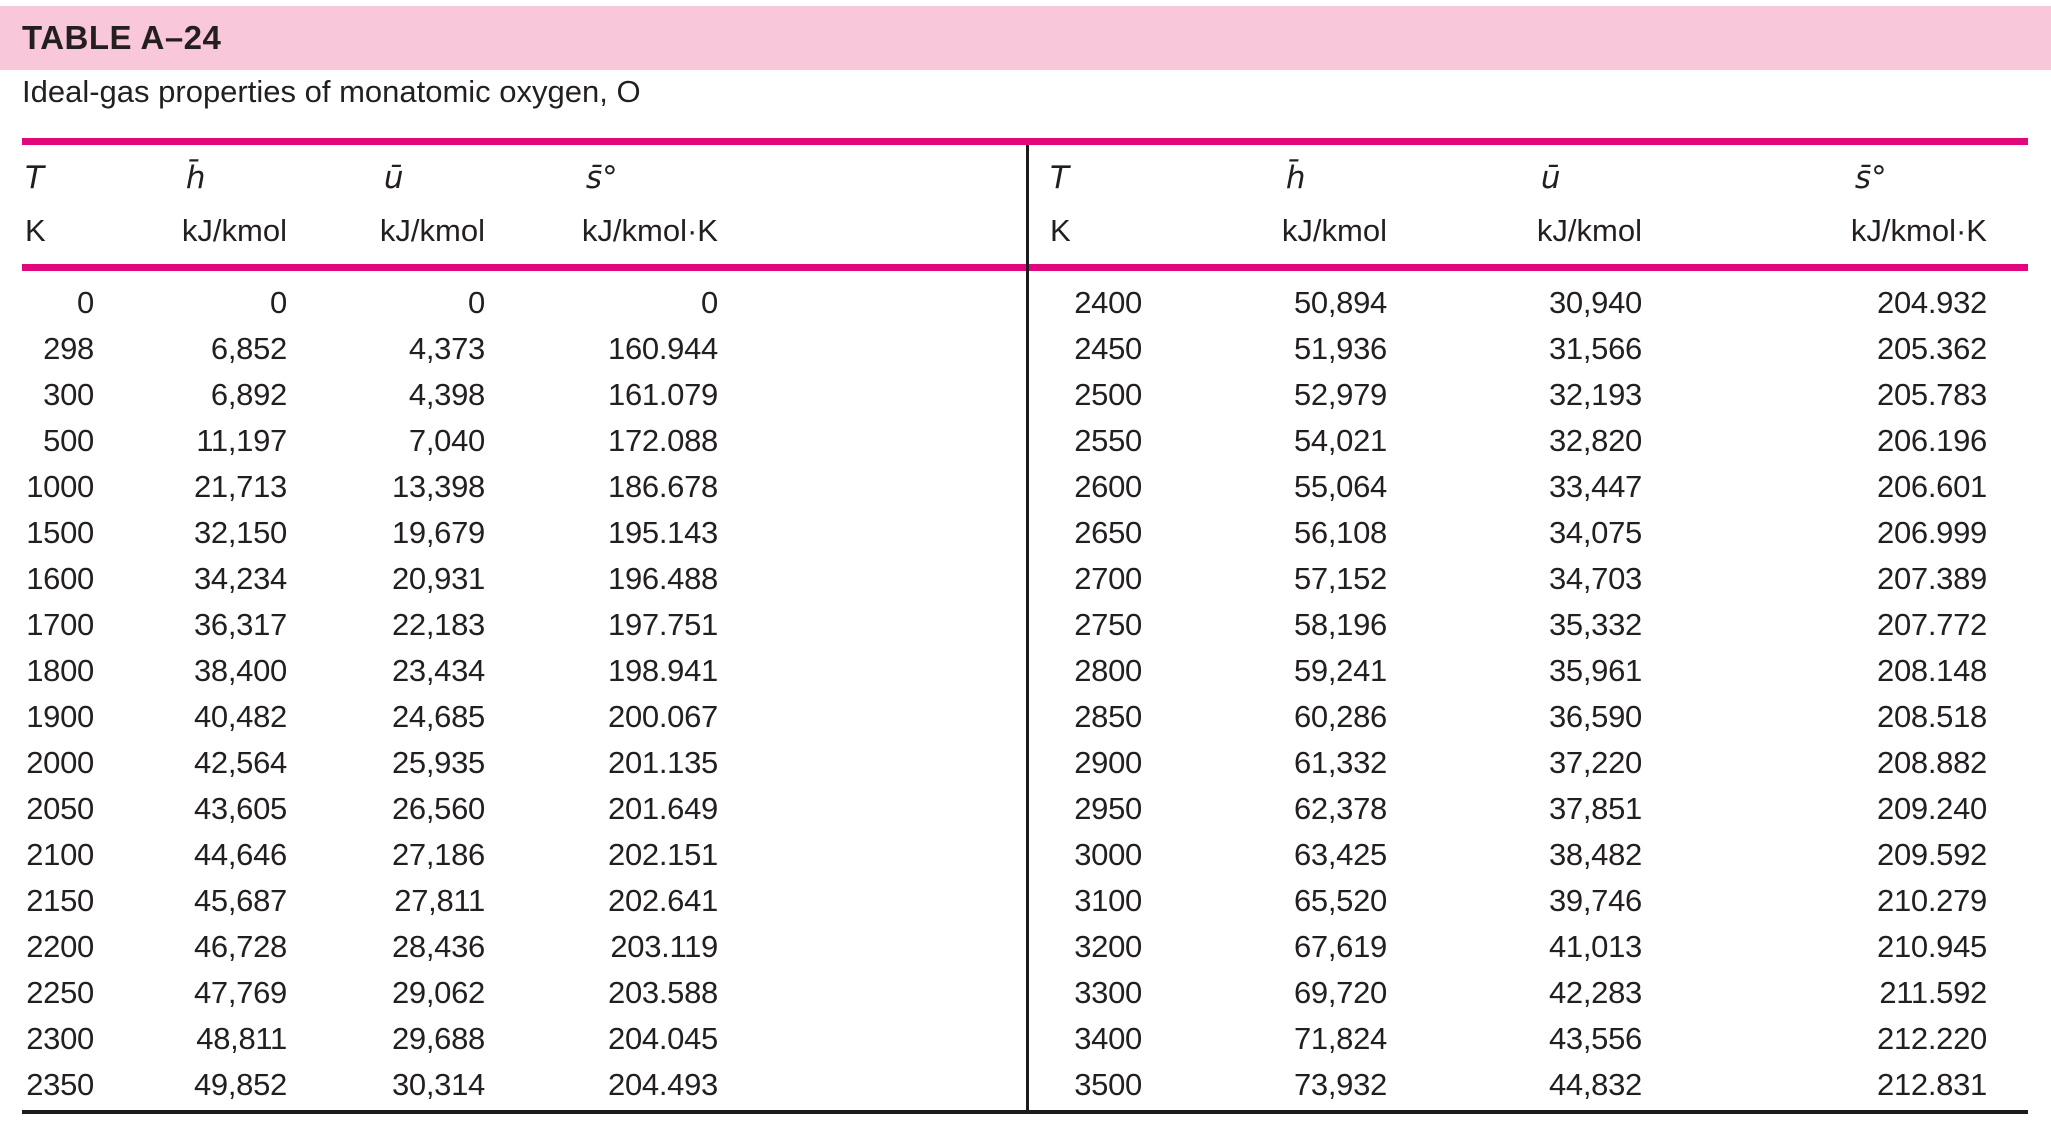  Describe the element at coordinates (68, 394) in the screenshot. I see `cell: 300` at that location.